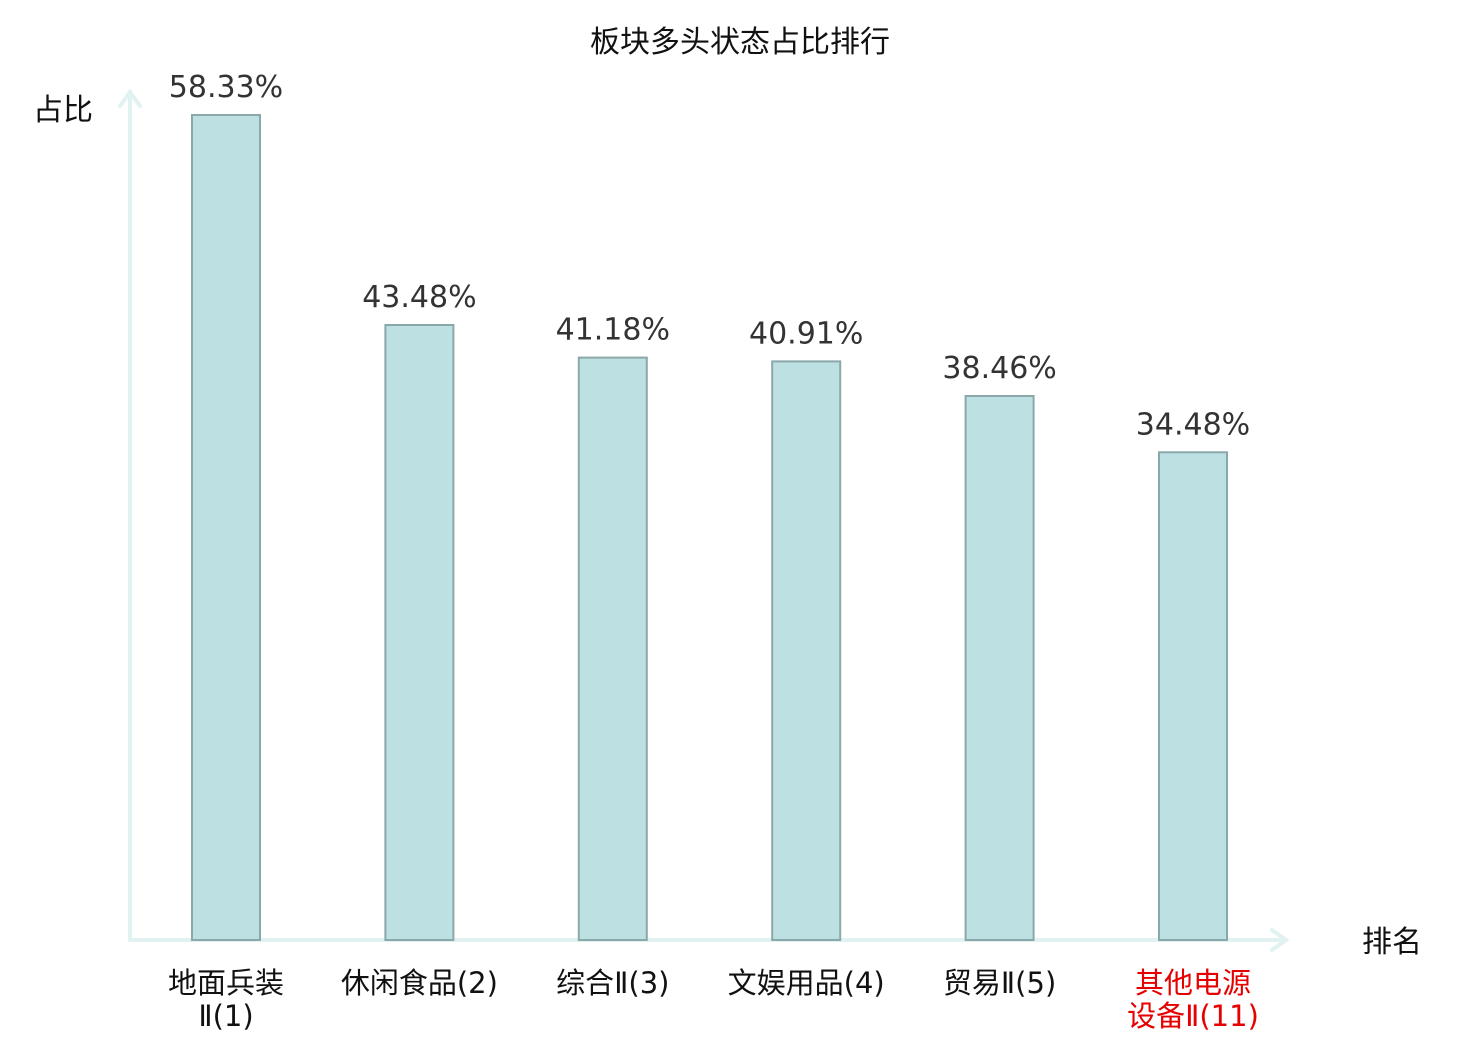  I want to click on category-label-line: 设备Ⅱ(11), so click(1193, 1016).